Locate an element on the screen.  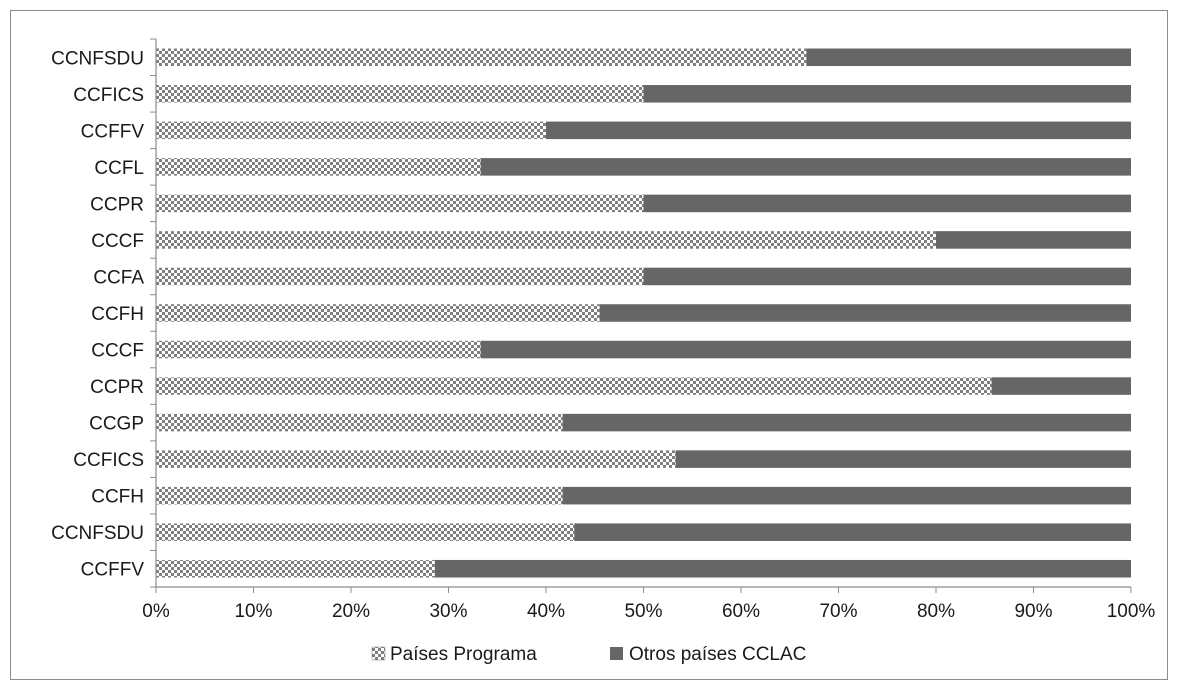
x-tick-label: 80% is located at coordinates (936, 611).